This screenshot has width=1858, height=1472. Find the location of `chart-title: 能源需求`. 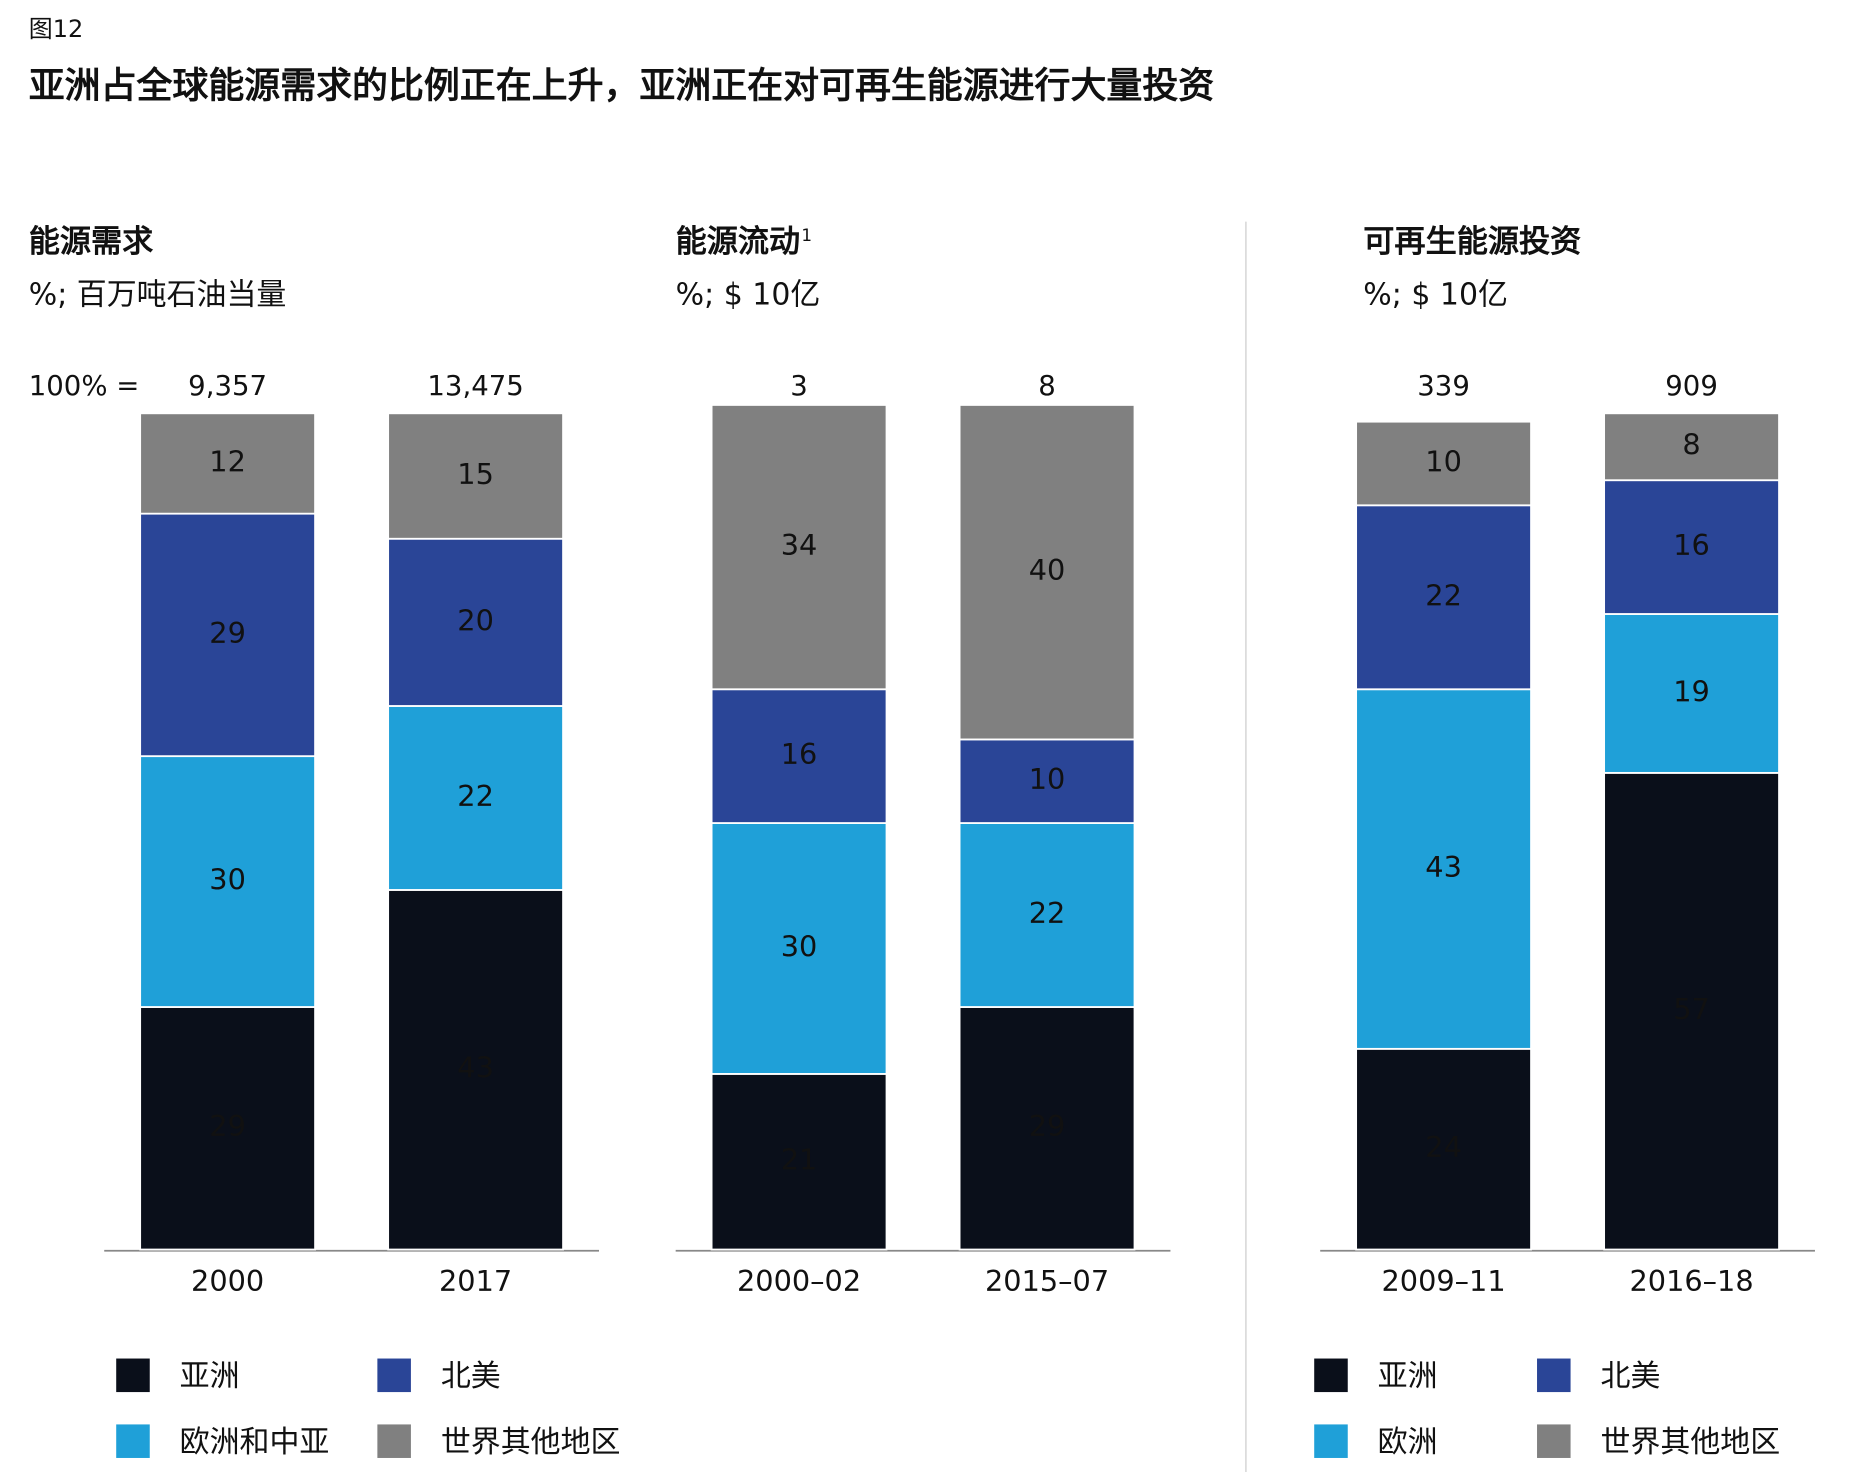

chart-title: 能源需求 is located at coordinates (91, 242).